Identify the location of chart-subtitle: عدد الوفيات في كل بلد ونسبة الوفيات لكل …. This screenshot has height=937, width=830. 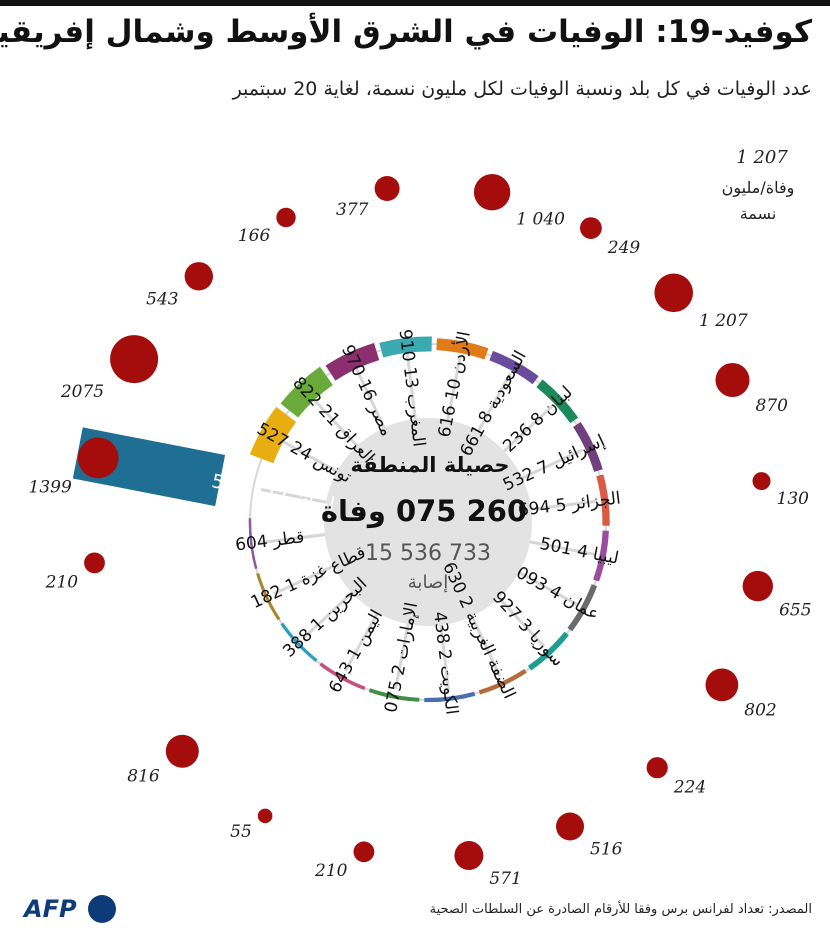
(522, 89).